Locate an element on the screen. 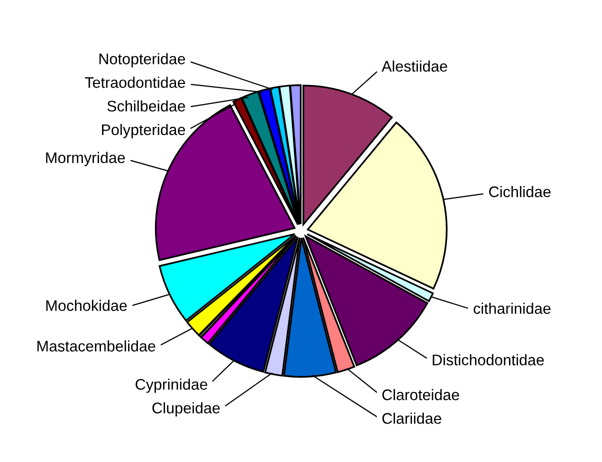 Image resolution: width=602 pixels, height=462 pixels. slice-label: Claroteidae is located at coordinates (421, 394).